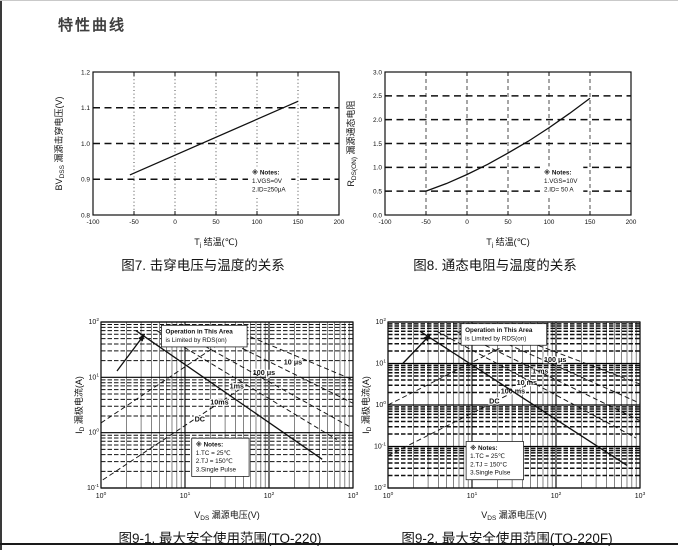 This screenshot has height=550, width=678. Describe the element at coordinates (377, 191) in the screenshot. I see `svg-text: 0.5` at that location.